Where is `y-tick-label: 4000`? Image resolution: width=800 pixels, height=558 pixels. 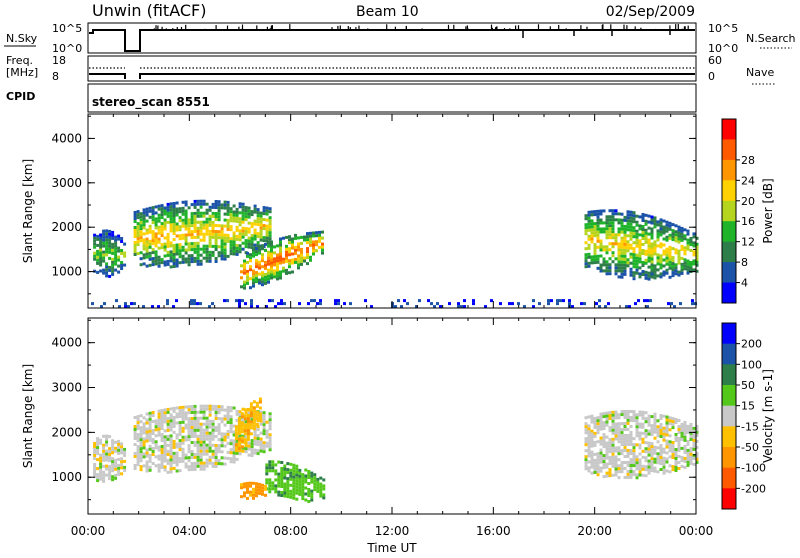
y-tick-label: 4000 is located at coordinates (66, 138).